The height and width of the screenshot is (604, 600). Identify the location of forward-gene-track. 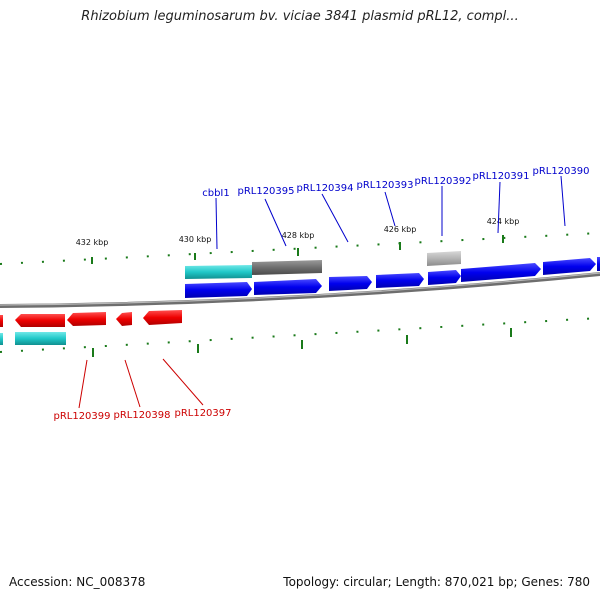
(392, 277).